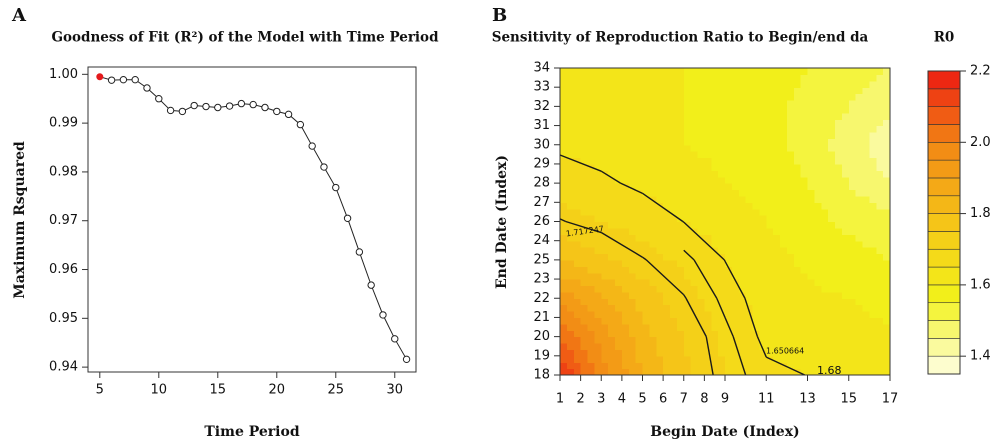 This screenshot has width=1000, height=443. What do you see at coordinates (541, 202) in the screenshot?
I see `y-tick-label: 27` at bounding box center [541, 202].